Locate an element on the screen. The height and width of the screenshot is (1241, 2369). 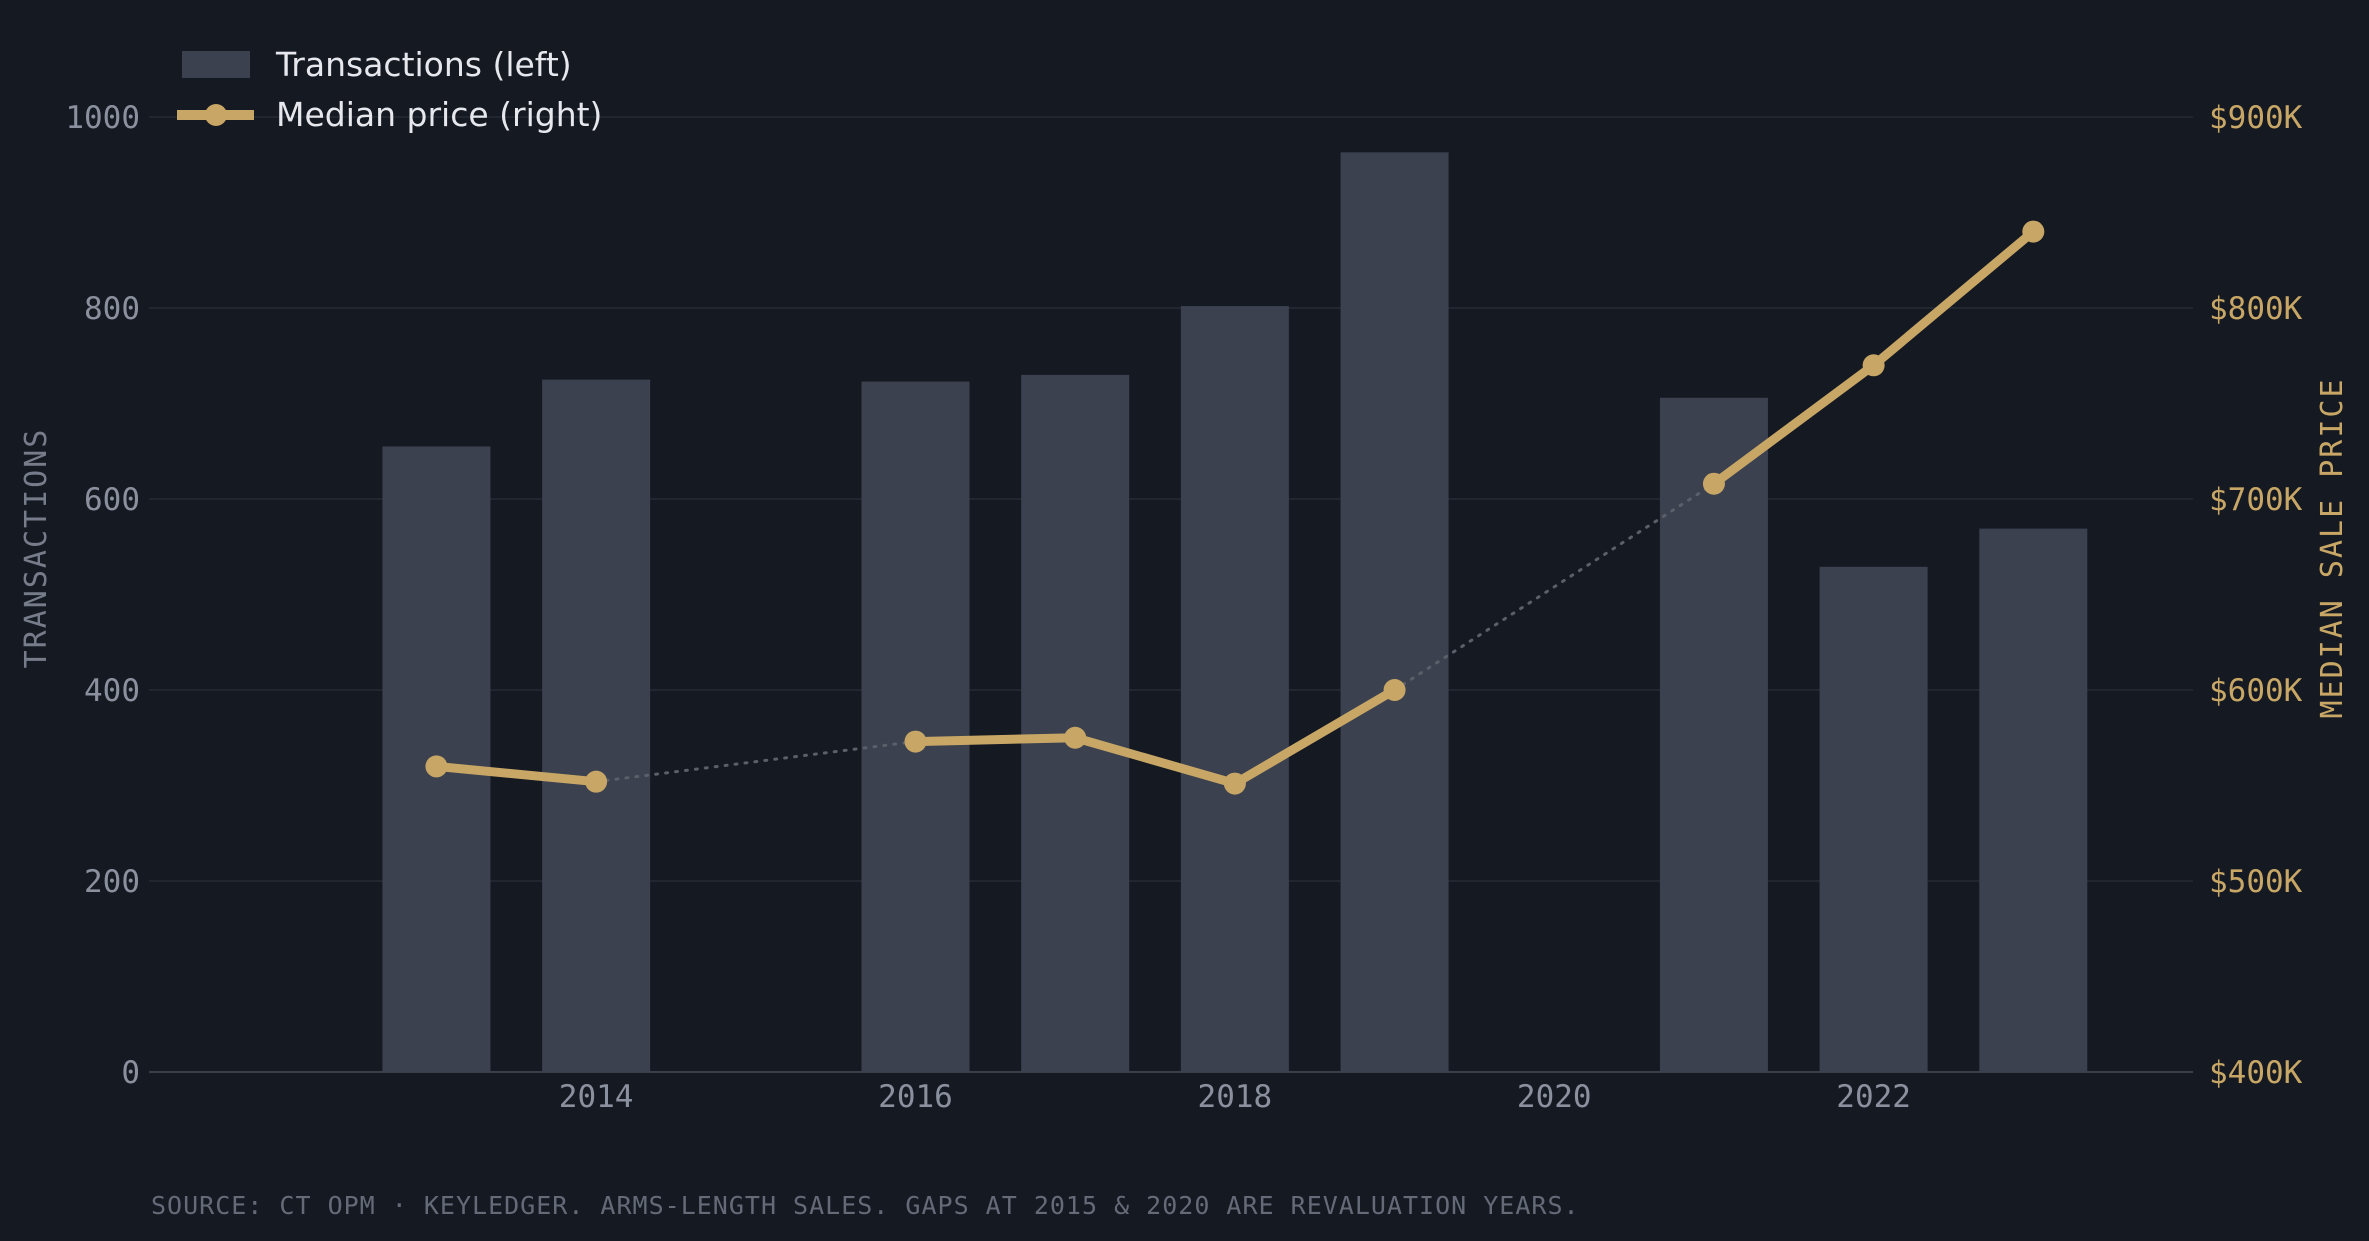
left-tick-label: 200 is located at coordinates (112, 882).